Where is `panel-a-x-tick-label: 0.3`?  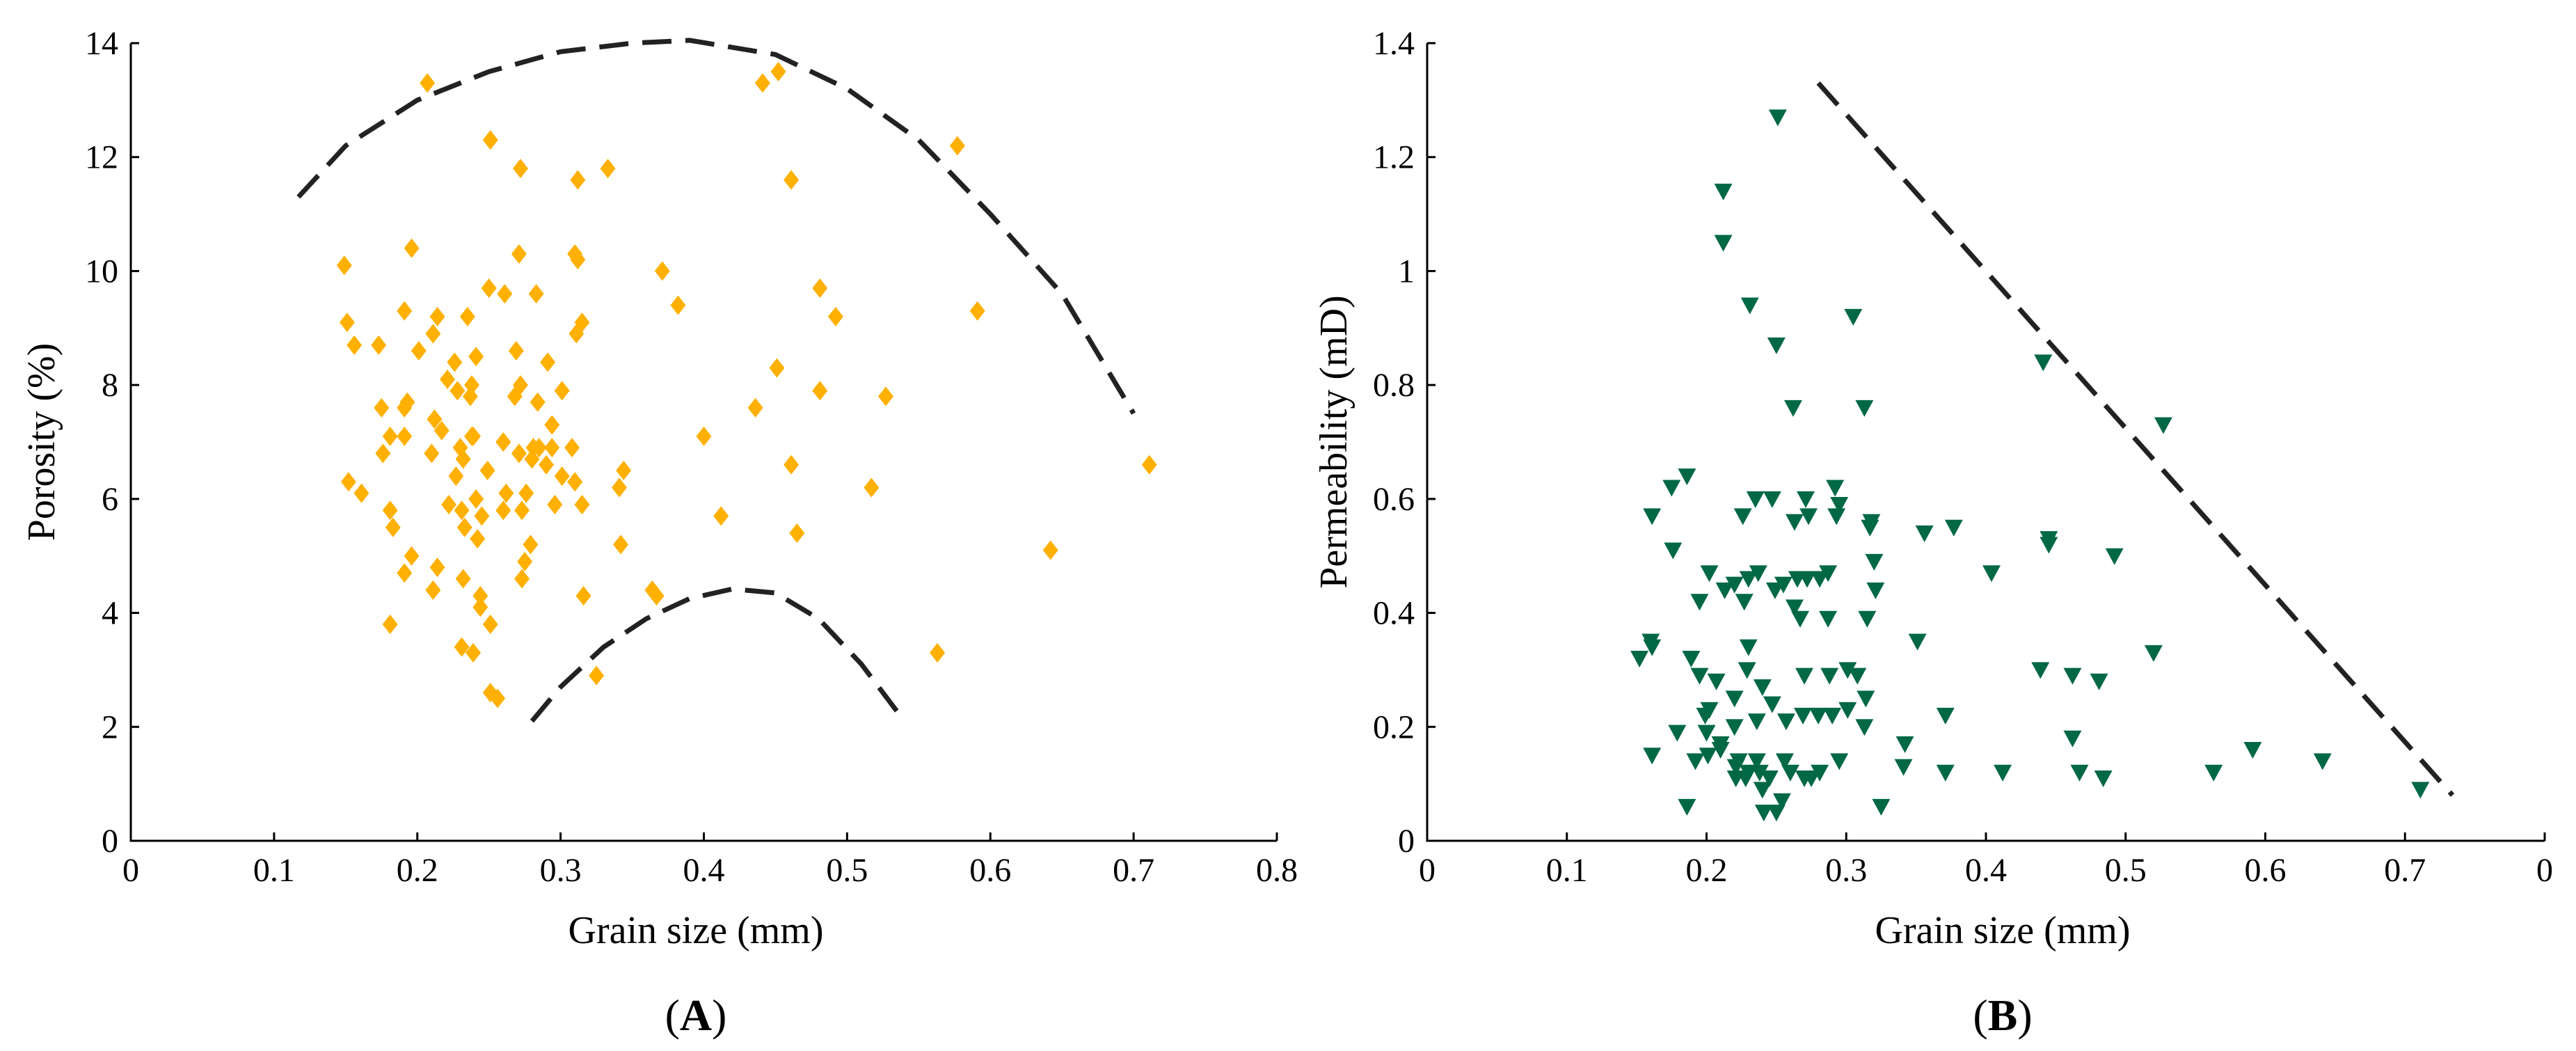
panel-a-x-tick-label: 0.3 is located at coordinates (561, 871).